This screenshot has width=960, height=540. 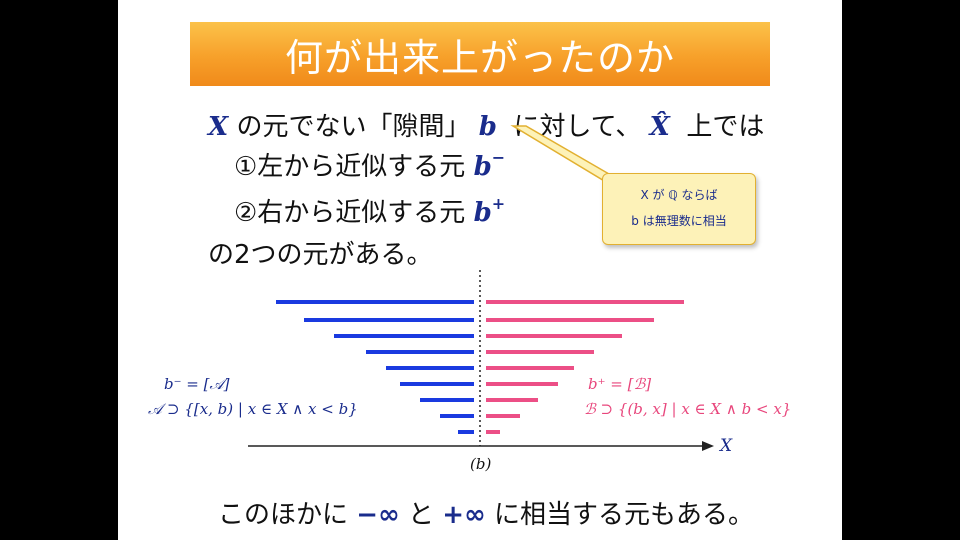 I want to click on intro-line: X の元でない「隙間」 b に対して、 X̂ 上では, so click(x=486, y=124).